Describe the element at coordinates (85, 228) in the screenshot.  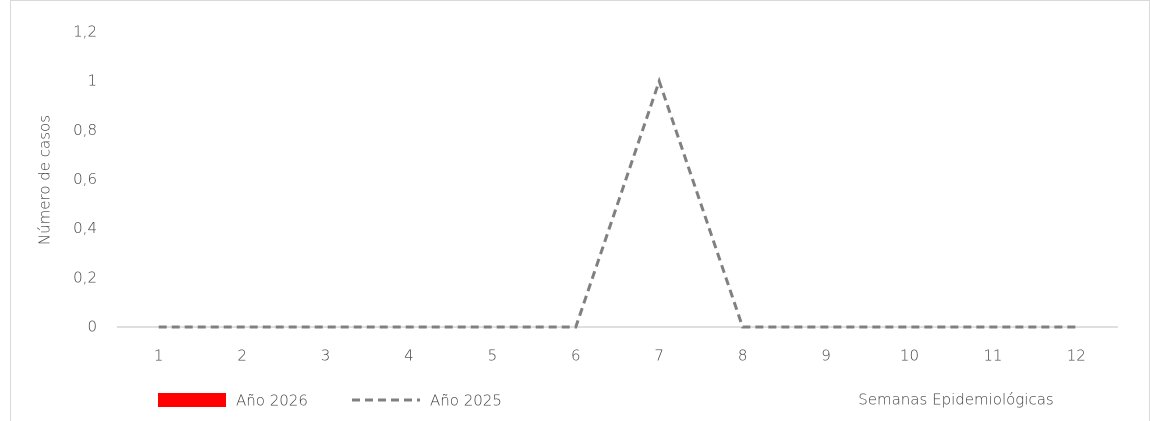
I see `y-tick-label: 0,4` at that location.